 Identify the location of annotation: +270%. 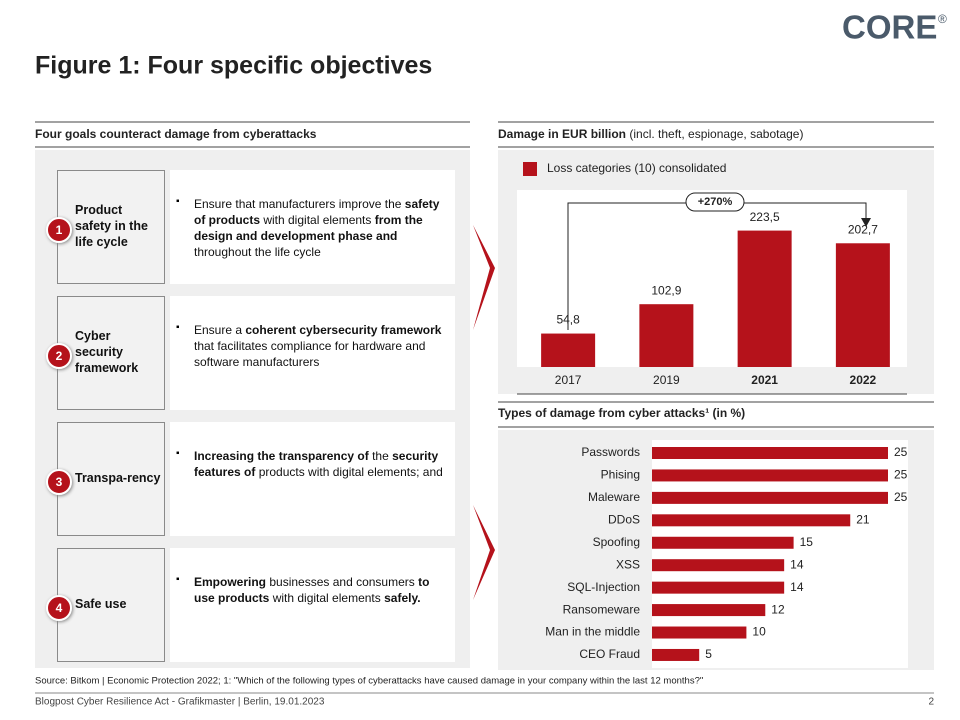
(715, 202).